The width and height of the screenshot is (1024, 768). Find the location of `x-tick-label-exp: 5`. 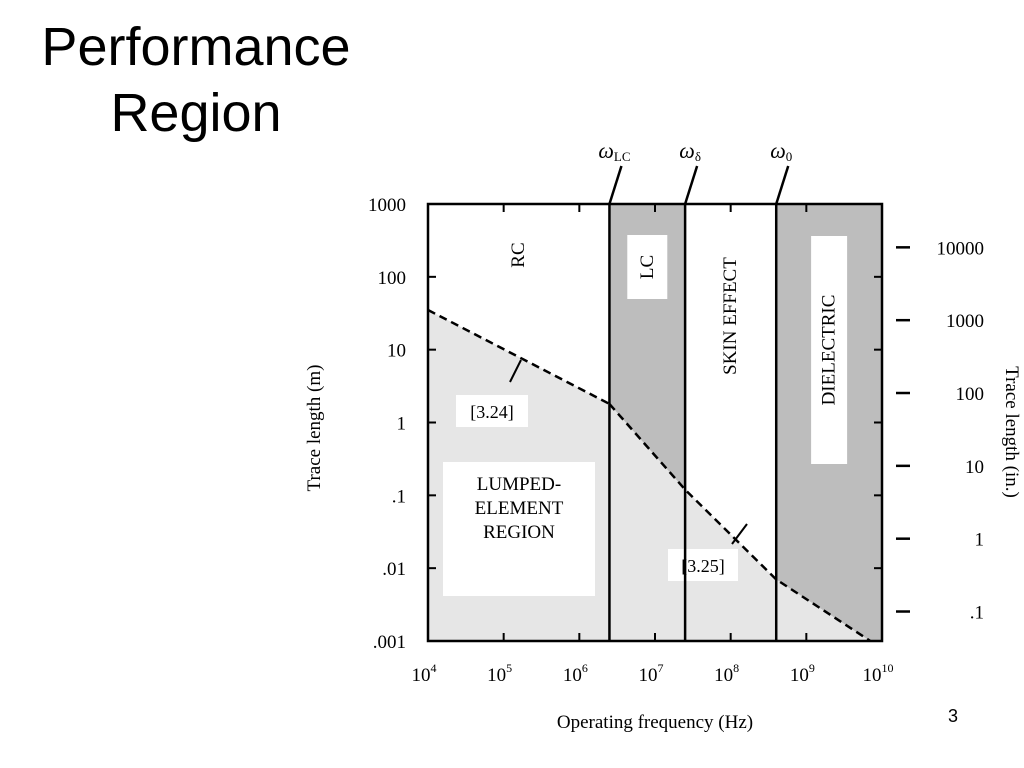

x-tick-label-exp: 5 is located at coordinates (509, 668).